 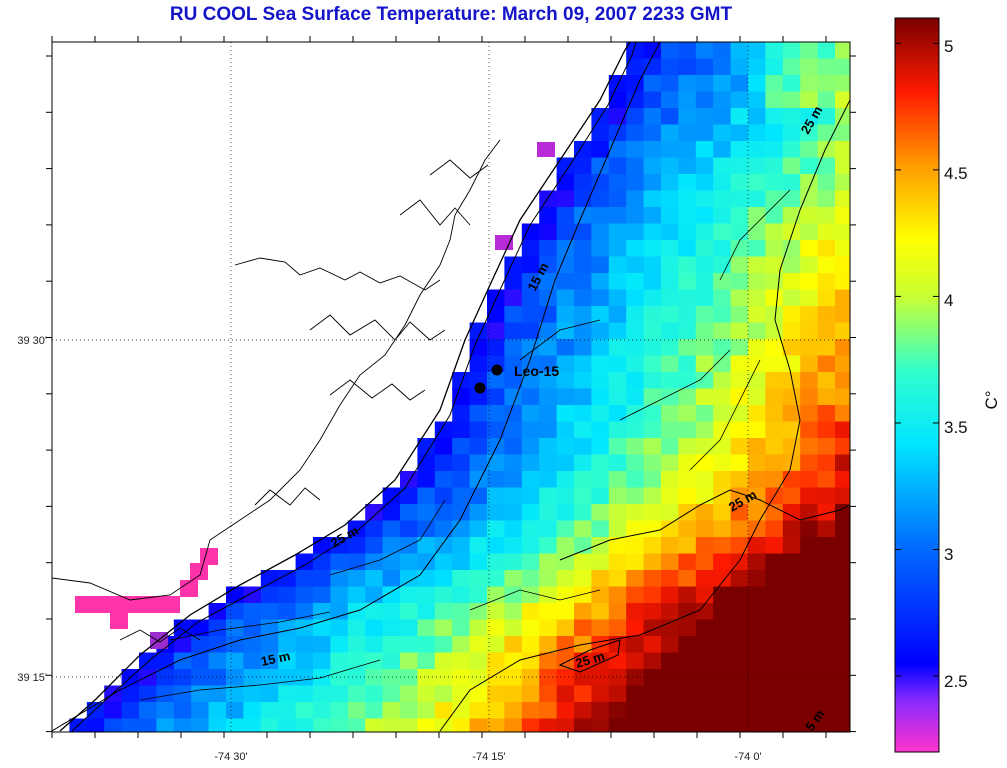 I want to click on x-tick-label: -74 15', so click(x=488, y=757).